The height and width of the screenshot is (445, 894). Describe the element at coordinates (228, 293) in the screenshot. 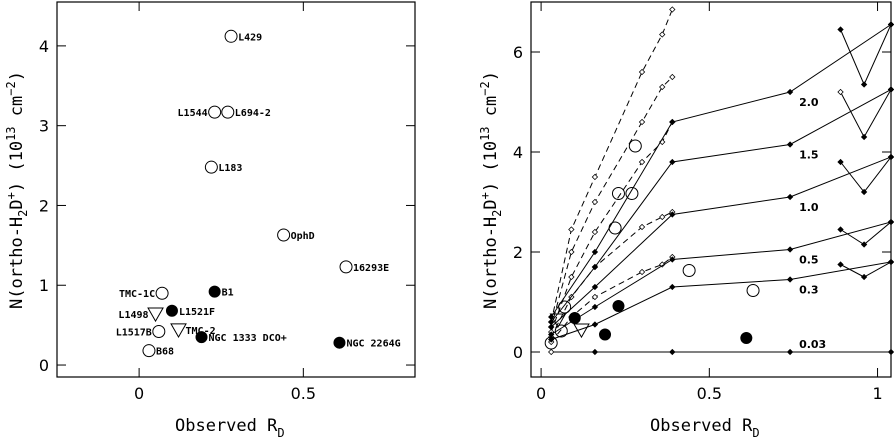

I see `left-point-label: B1` at that location.